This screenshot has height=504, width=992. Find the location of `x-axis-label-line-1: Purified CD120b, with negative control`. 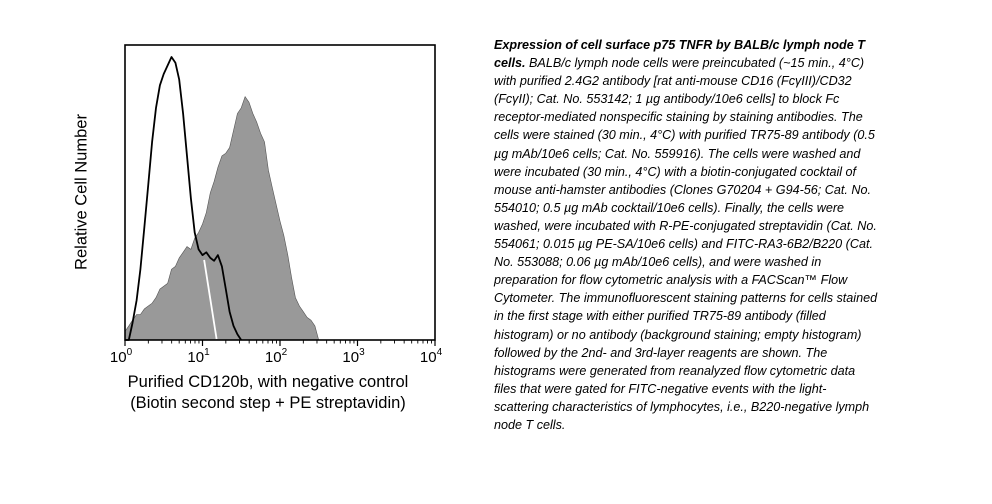

x-axis-label-line-1: Purified CD120b, with negative control is located at coordinates (268, 382).